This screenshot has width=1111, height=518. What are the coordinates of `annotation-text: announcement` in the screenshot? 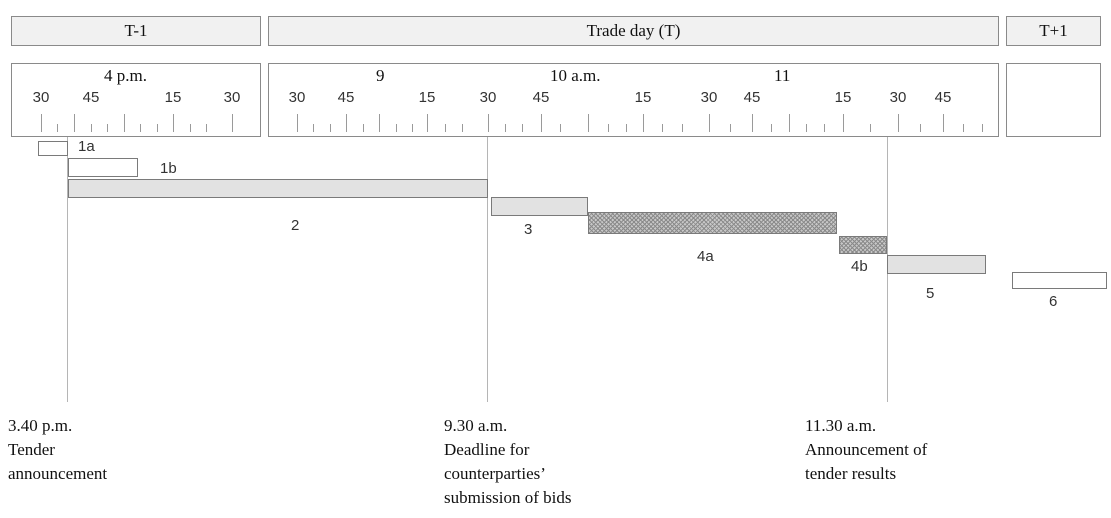 It's located at (57, 474).